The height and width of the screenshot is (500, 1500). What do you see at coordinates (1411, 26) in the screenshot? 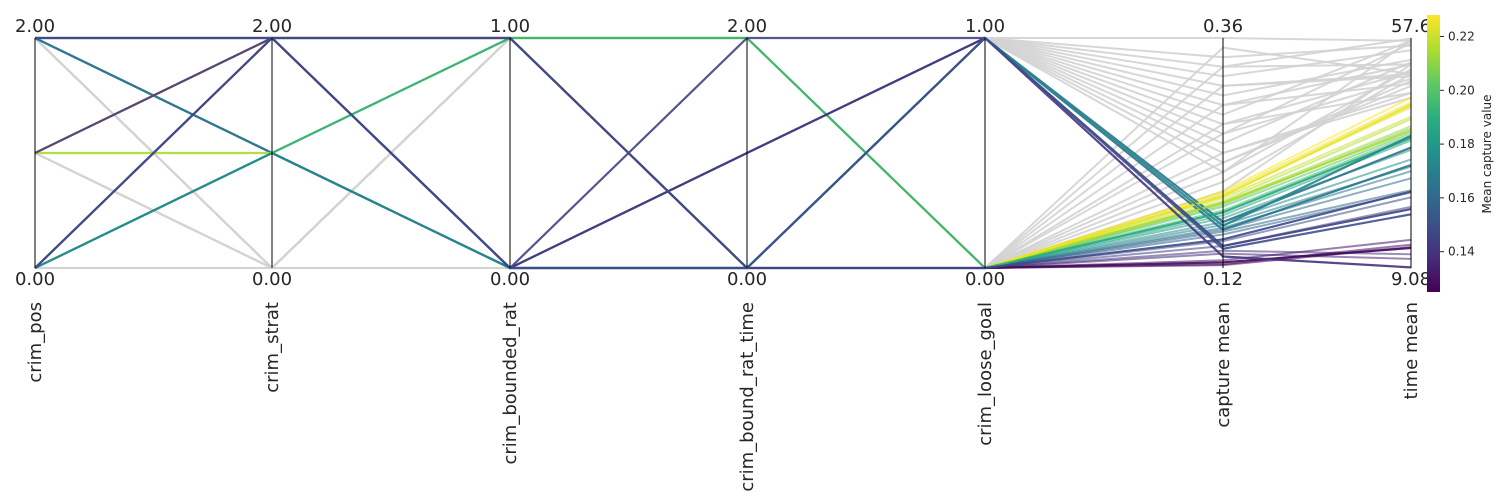
I see `axis-max-label: 57.6` at bounding box center [1411, 26].